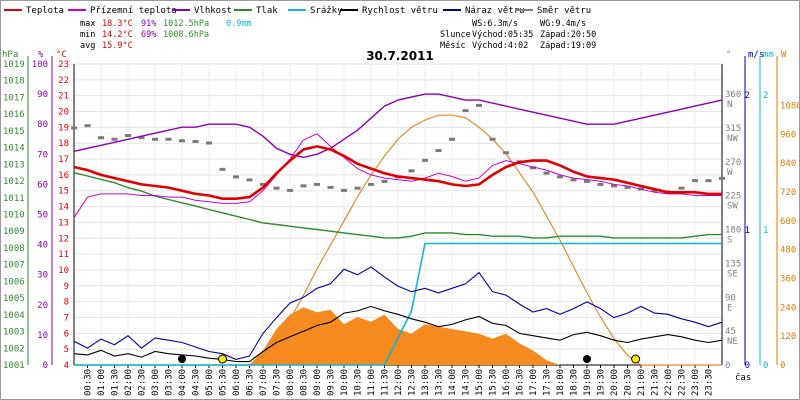 This screenshot has height=400, width=800. Describe the element at coordinates (765, 366) in the screenshot. I see `mm-tick: 0` at that location.